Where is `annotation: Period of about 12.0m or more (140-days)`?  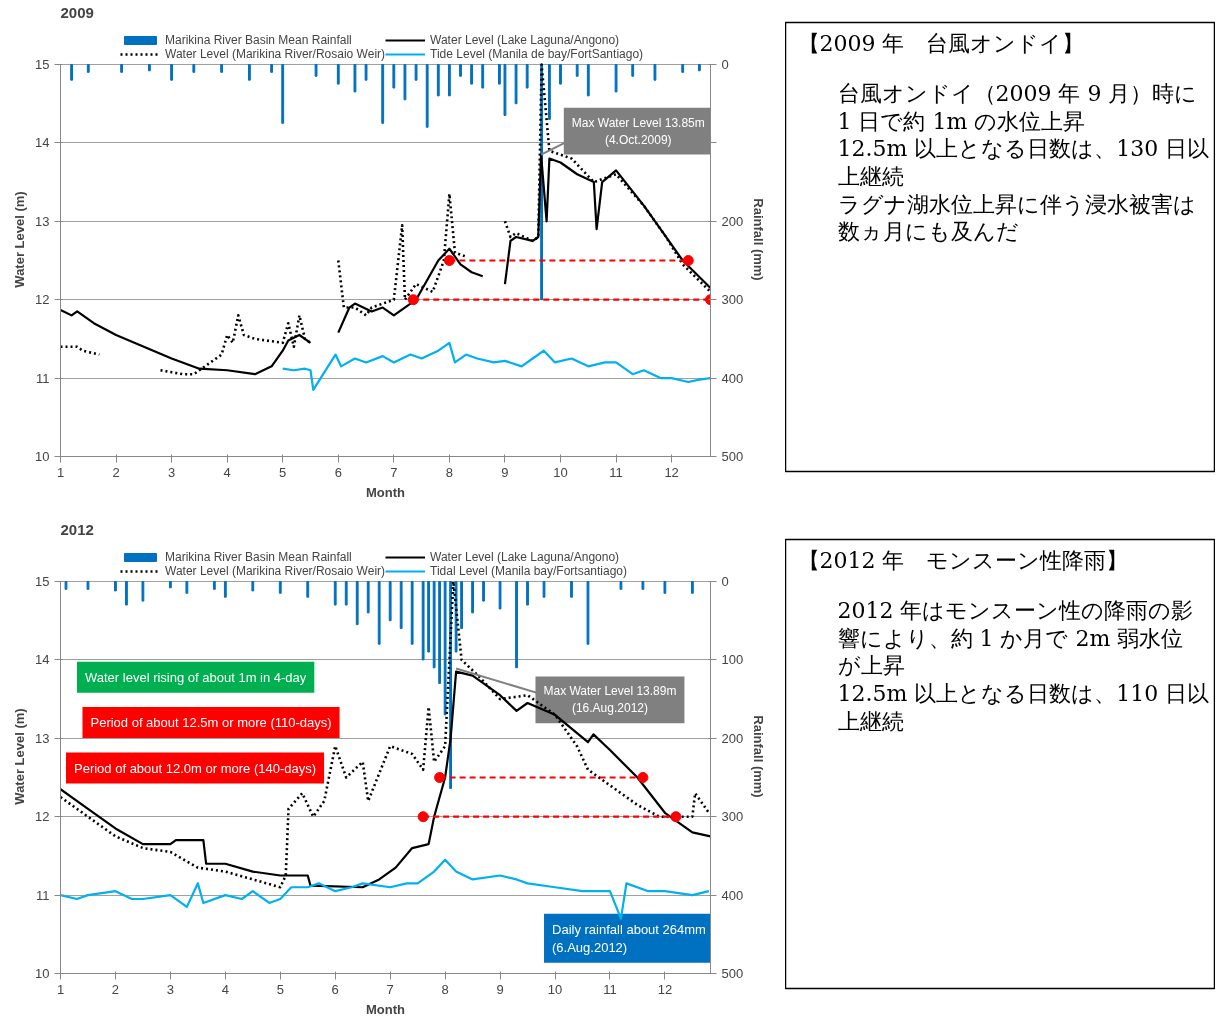
annotation: Period of about 12.0m or more (140-days) is located at coordinates (195, 768).